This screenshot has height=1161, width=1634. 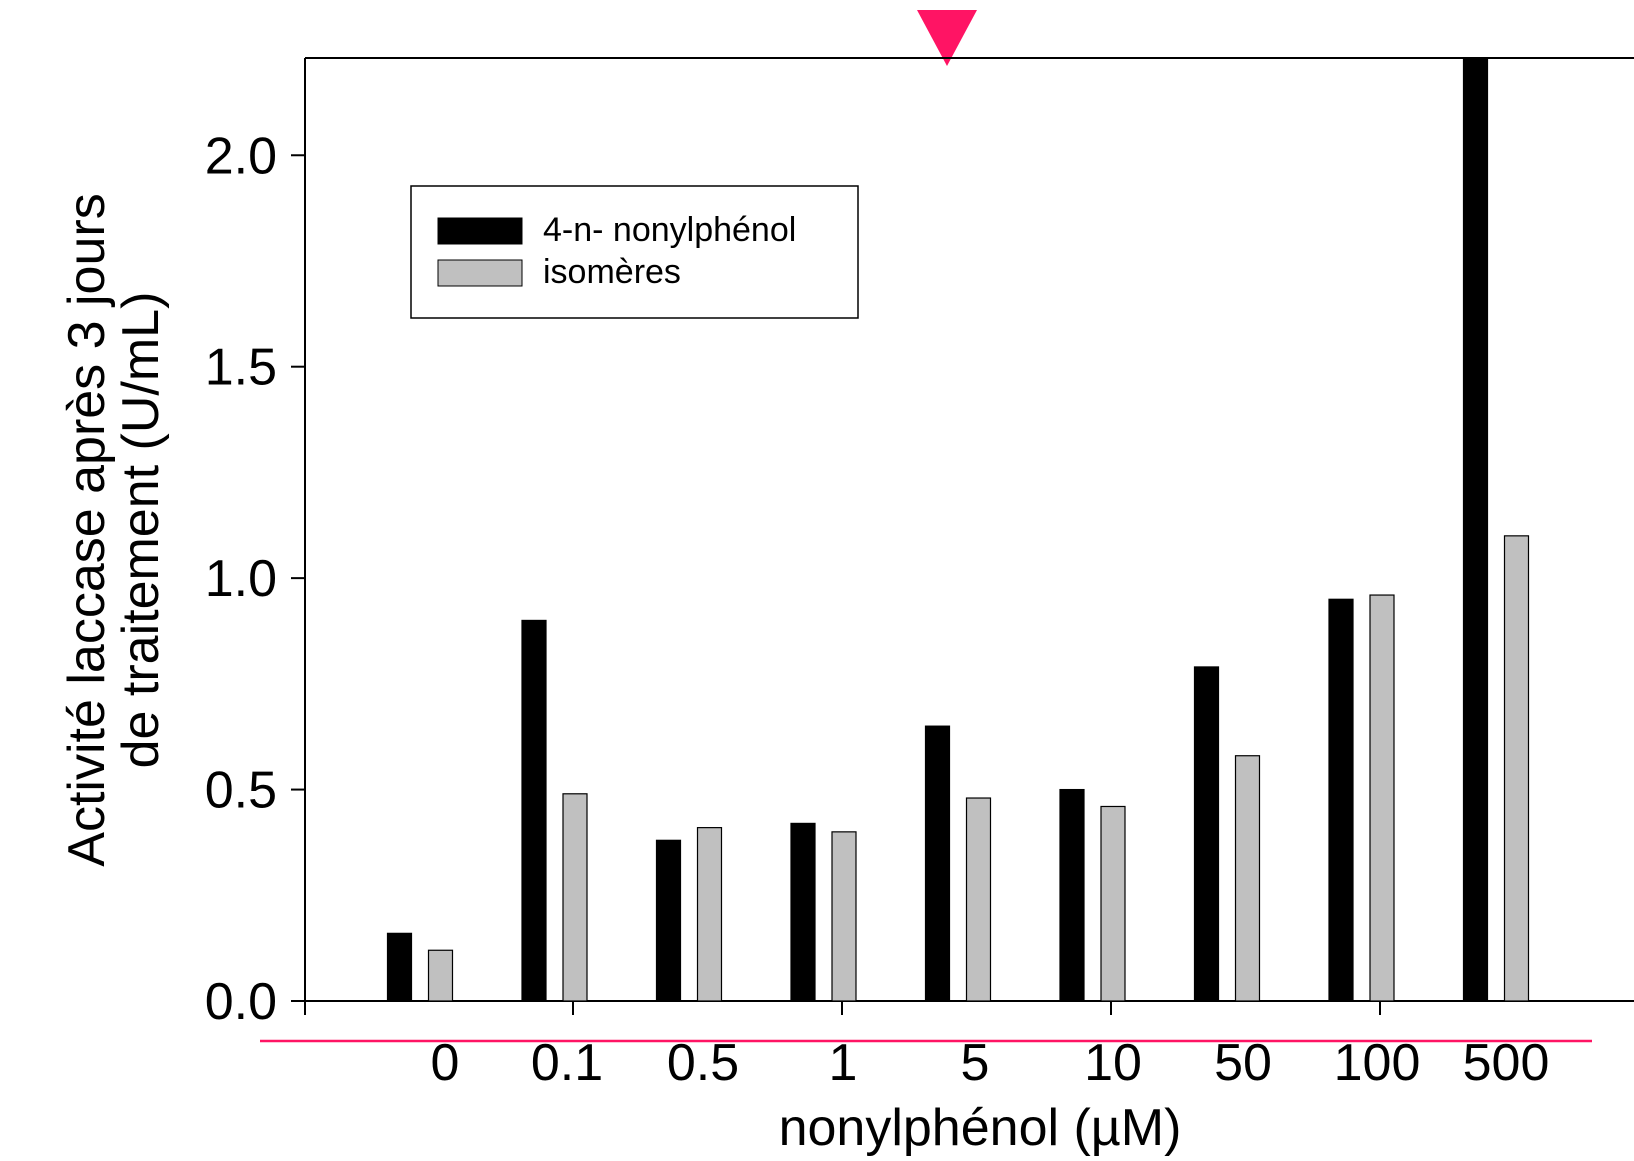 What do you see at coordinates (927, 1046) in the screenshot?
I see `x-axis-ticks: 0 0.1 0.5 1 5 10 50 100 500` at bounding box center [927, 1046].